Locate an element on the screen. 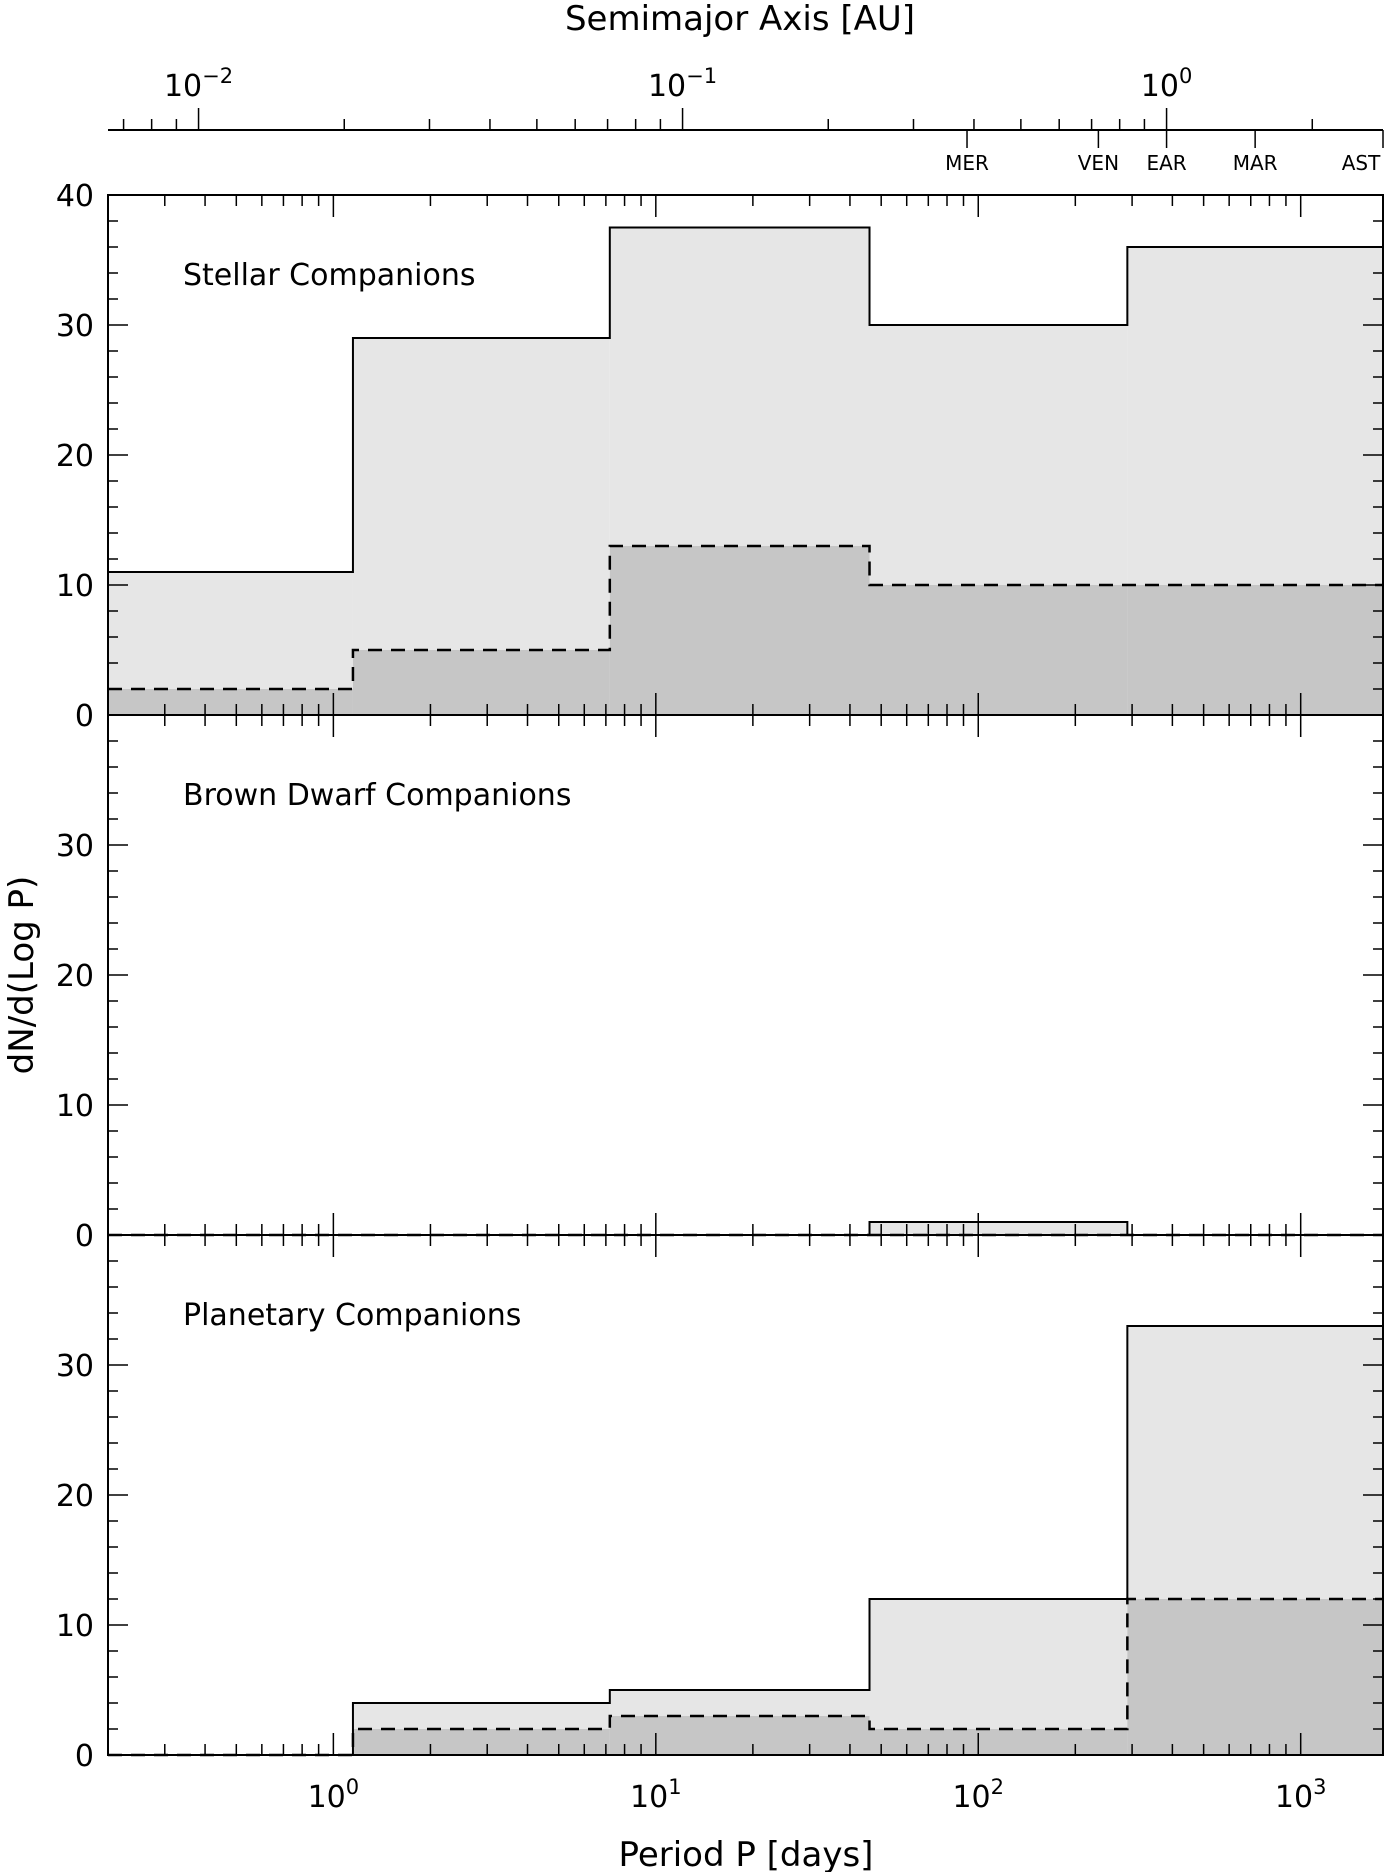 The height and width of the screenshot is (1872, 1385). y-tick-label-3-0: 0 is located at coordinates (84, 1756).